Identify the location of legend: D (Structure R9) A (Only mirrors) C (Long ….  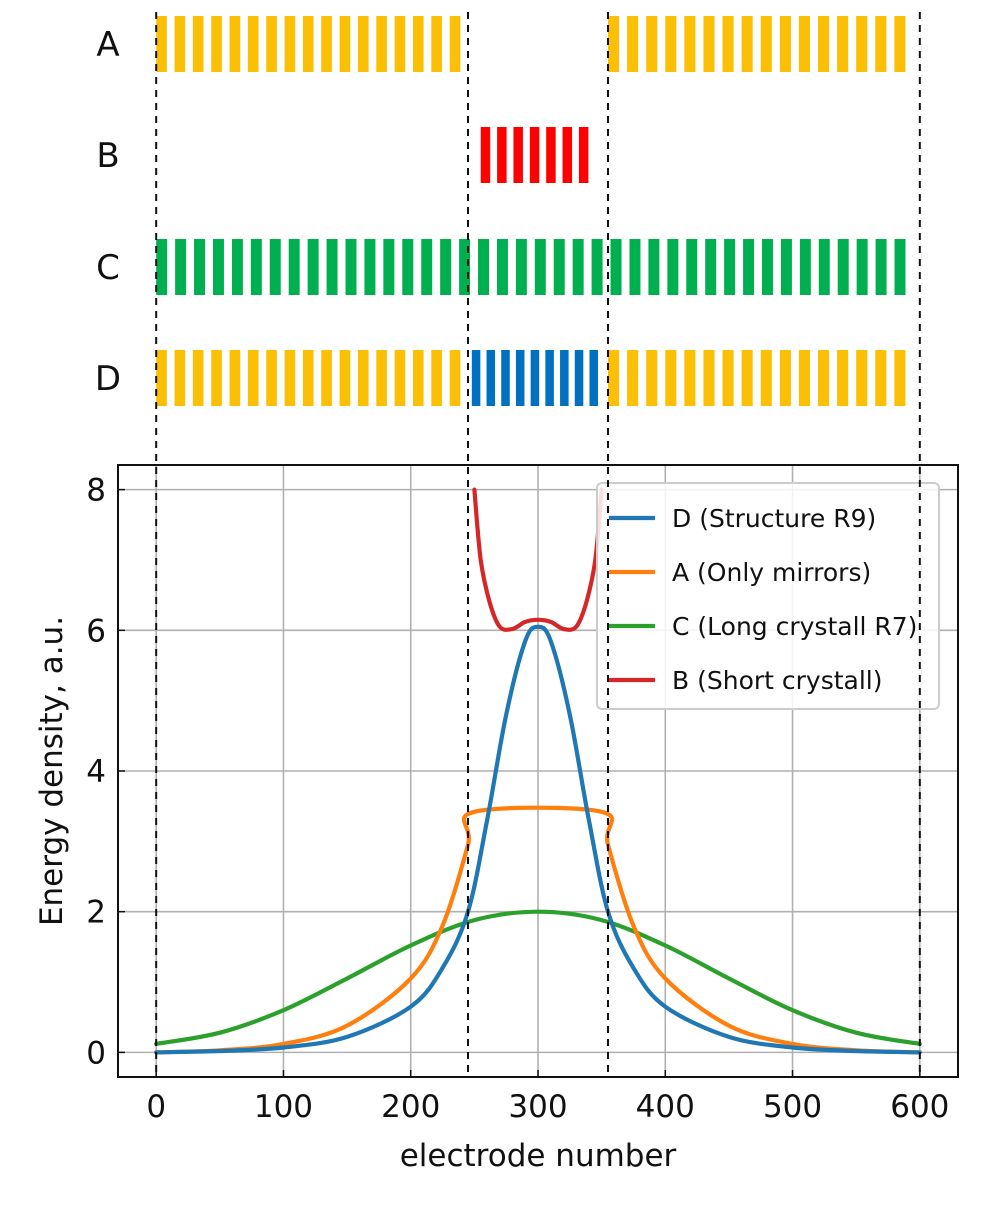
(768, 596).